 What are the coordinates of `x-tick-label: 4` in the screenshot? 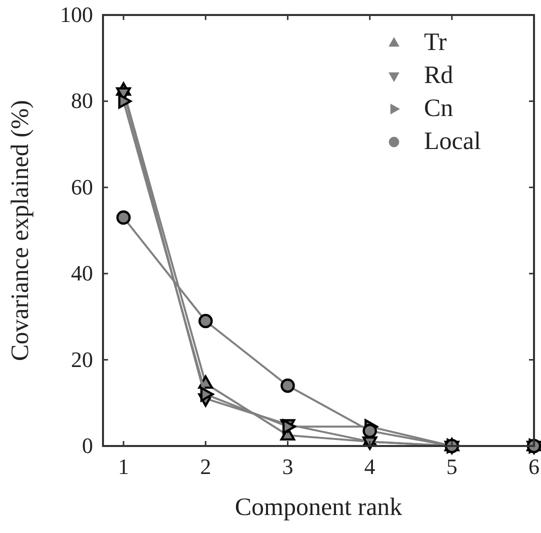 It's located at (370, 466).